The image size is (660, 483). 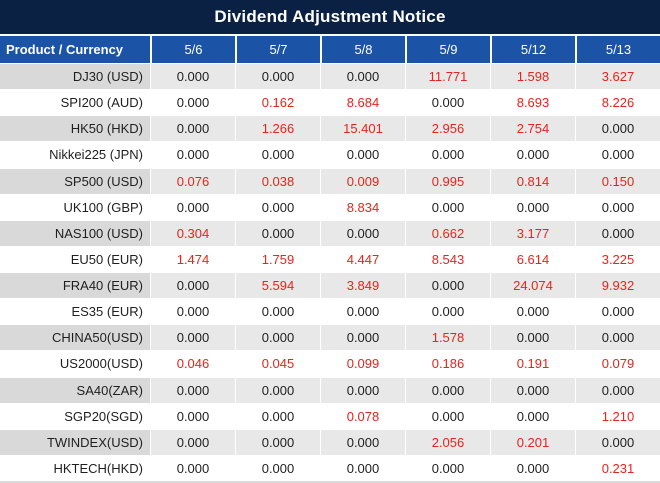 What do you see at coordinates (447, 233) in the screenshot?
I see `dividend-value: 0.662` at bounding box center [447, 233].